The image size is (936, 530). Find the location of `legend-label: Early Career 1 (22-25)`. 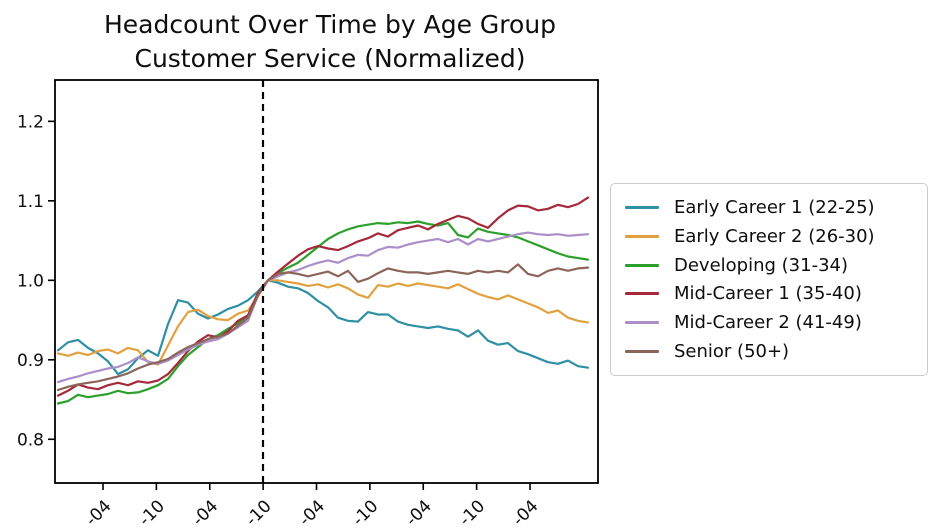

legend-label: Early Career 1 (22-25) is located at coordinates (774, 207).